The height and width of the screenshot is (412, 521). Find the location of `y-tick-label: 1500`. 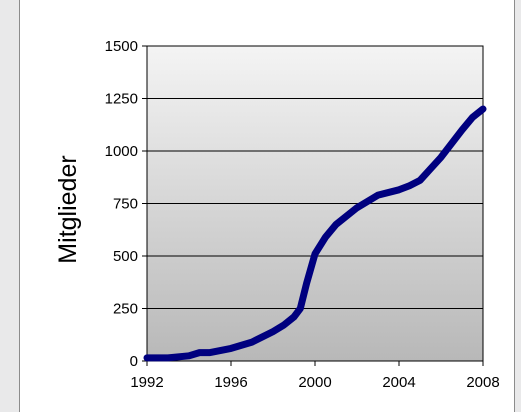

y-tick-label: 1500 is located at coordinates (121, 46).